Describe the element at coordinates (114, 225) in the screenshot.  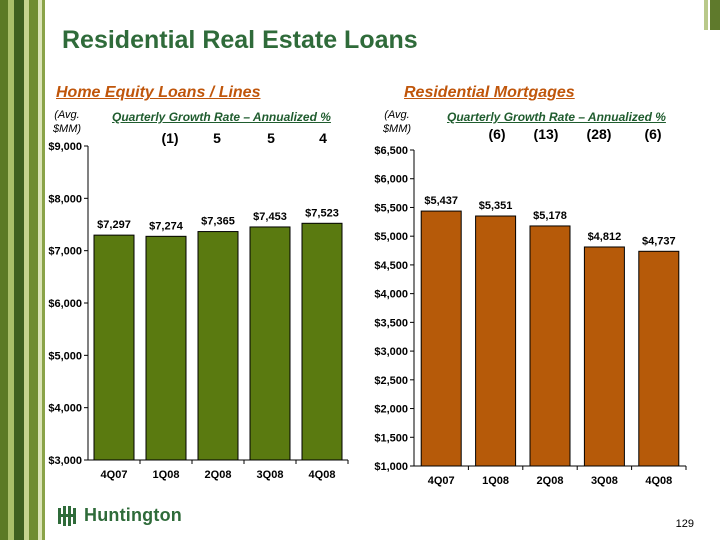
I see `home-equity-bar-value-label: $7,297` at that location.